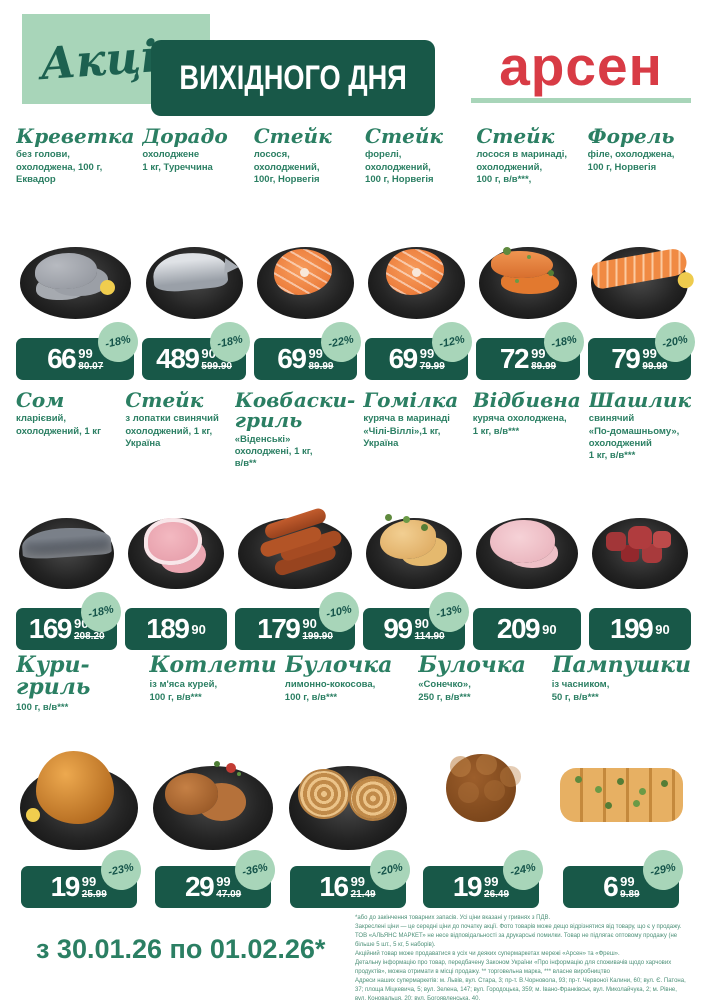 The image size is (707, 1000). Describe the element at coordinates (89, 636) in the screenshot. I see `old-price: 208.20` at that location.